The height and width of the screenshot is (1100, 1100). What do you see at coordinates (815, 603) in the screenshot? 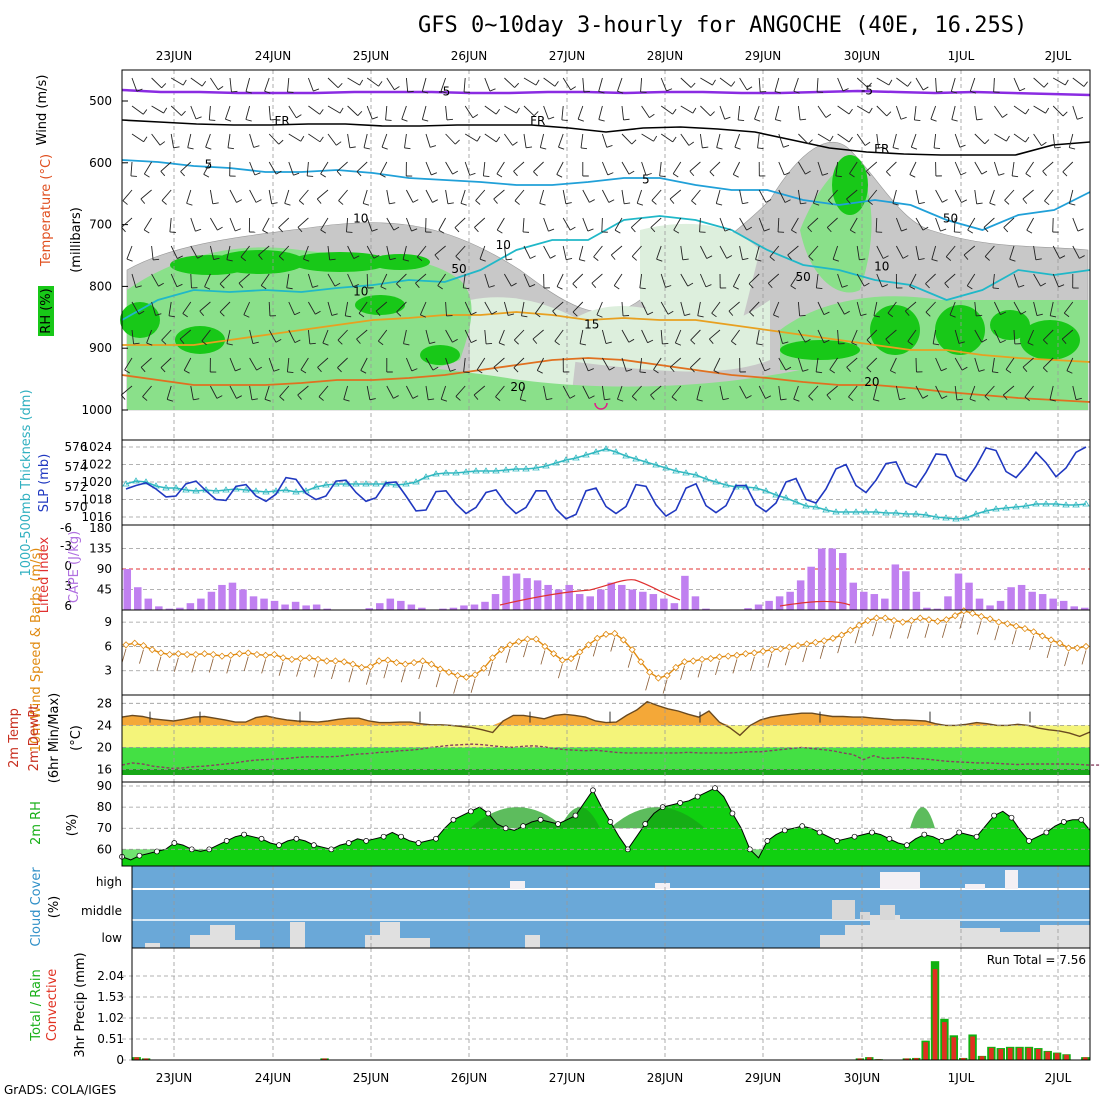
I see `li-line` at bounding box center [815, 603].